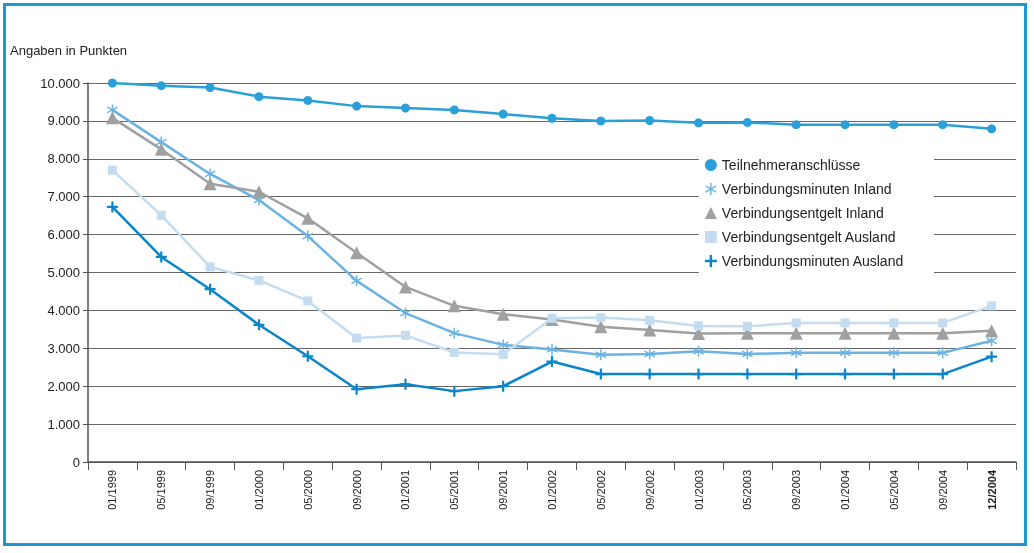 The image size is (1034, 553). What do you see at coordinates (796, 490) in the screenshot?
I see `x-tick-label: 09/2003` at bounding box center [796, 490].